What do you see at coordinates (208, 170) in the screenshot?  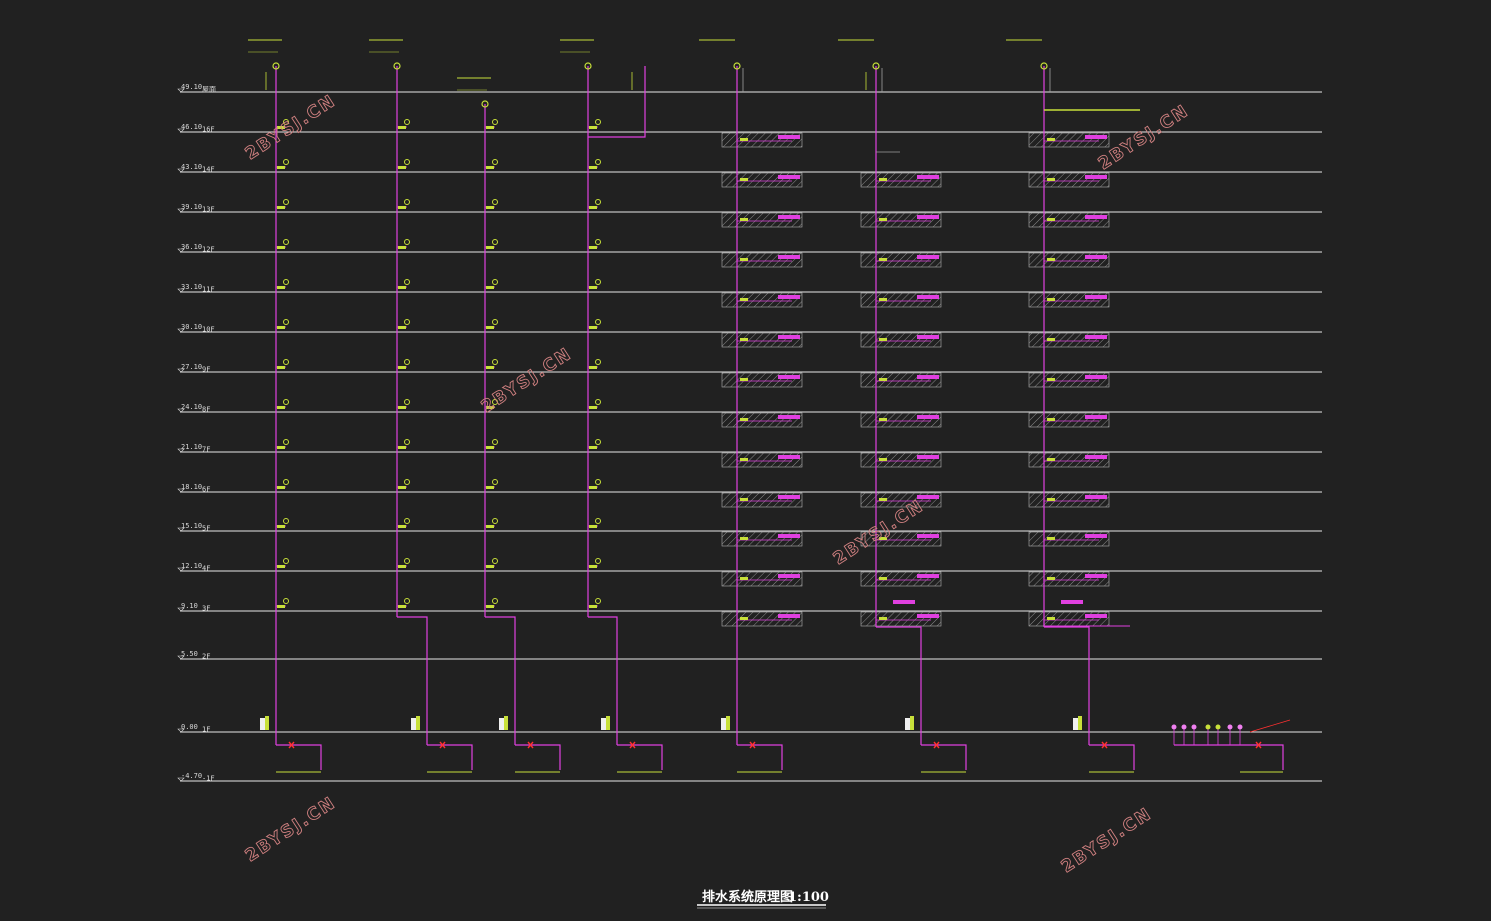 I see `level-floor: 14F` at bounding box center [208, 170].